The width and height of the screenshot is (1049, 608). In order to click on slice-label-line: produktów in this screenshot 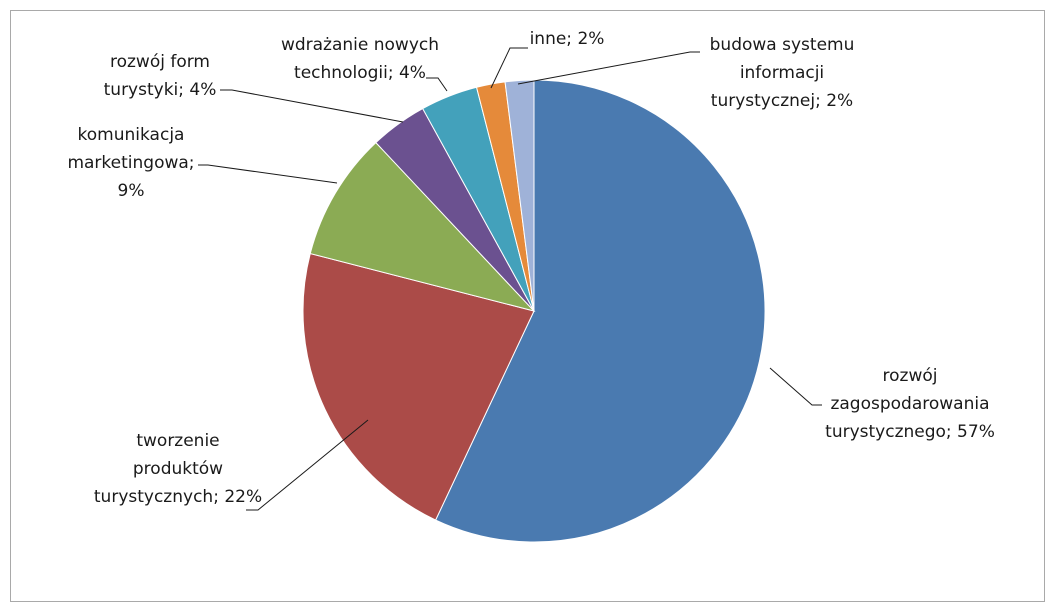, I will do `click(178, 469)`.